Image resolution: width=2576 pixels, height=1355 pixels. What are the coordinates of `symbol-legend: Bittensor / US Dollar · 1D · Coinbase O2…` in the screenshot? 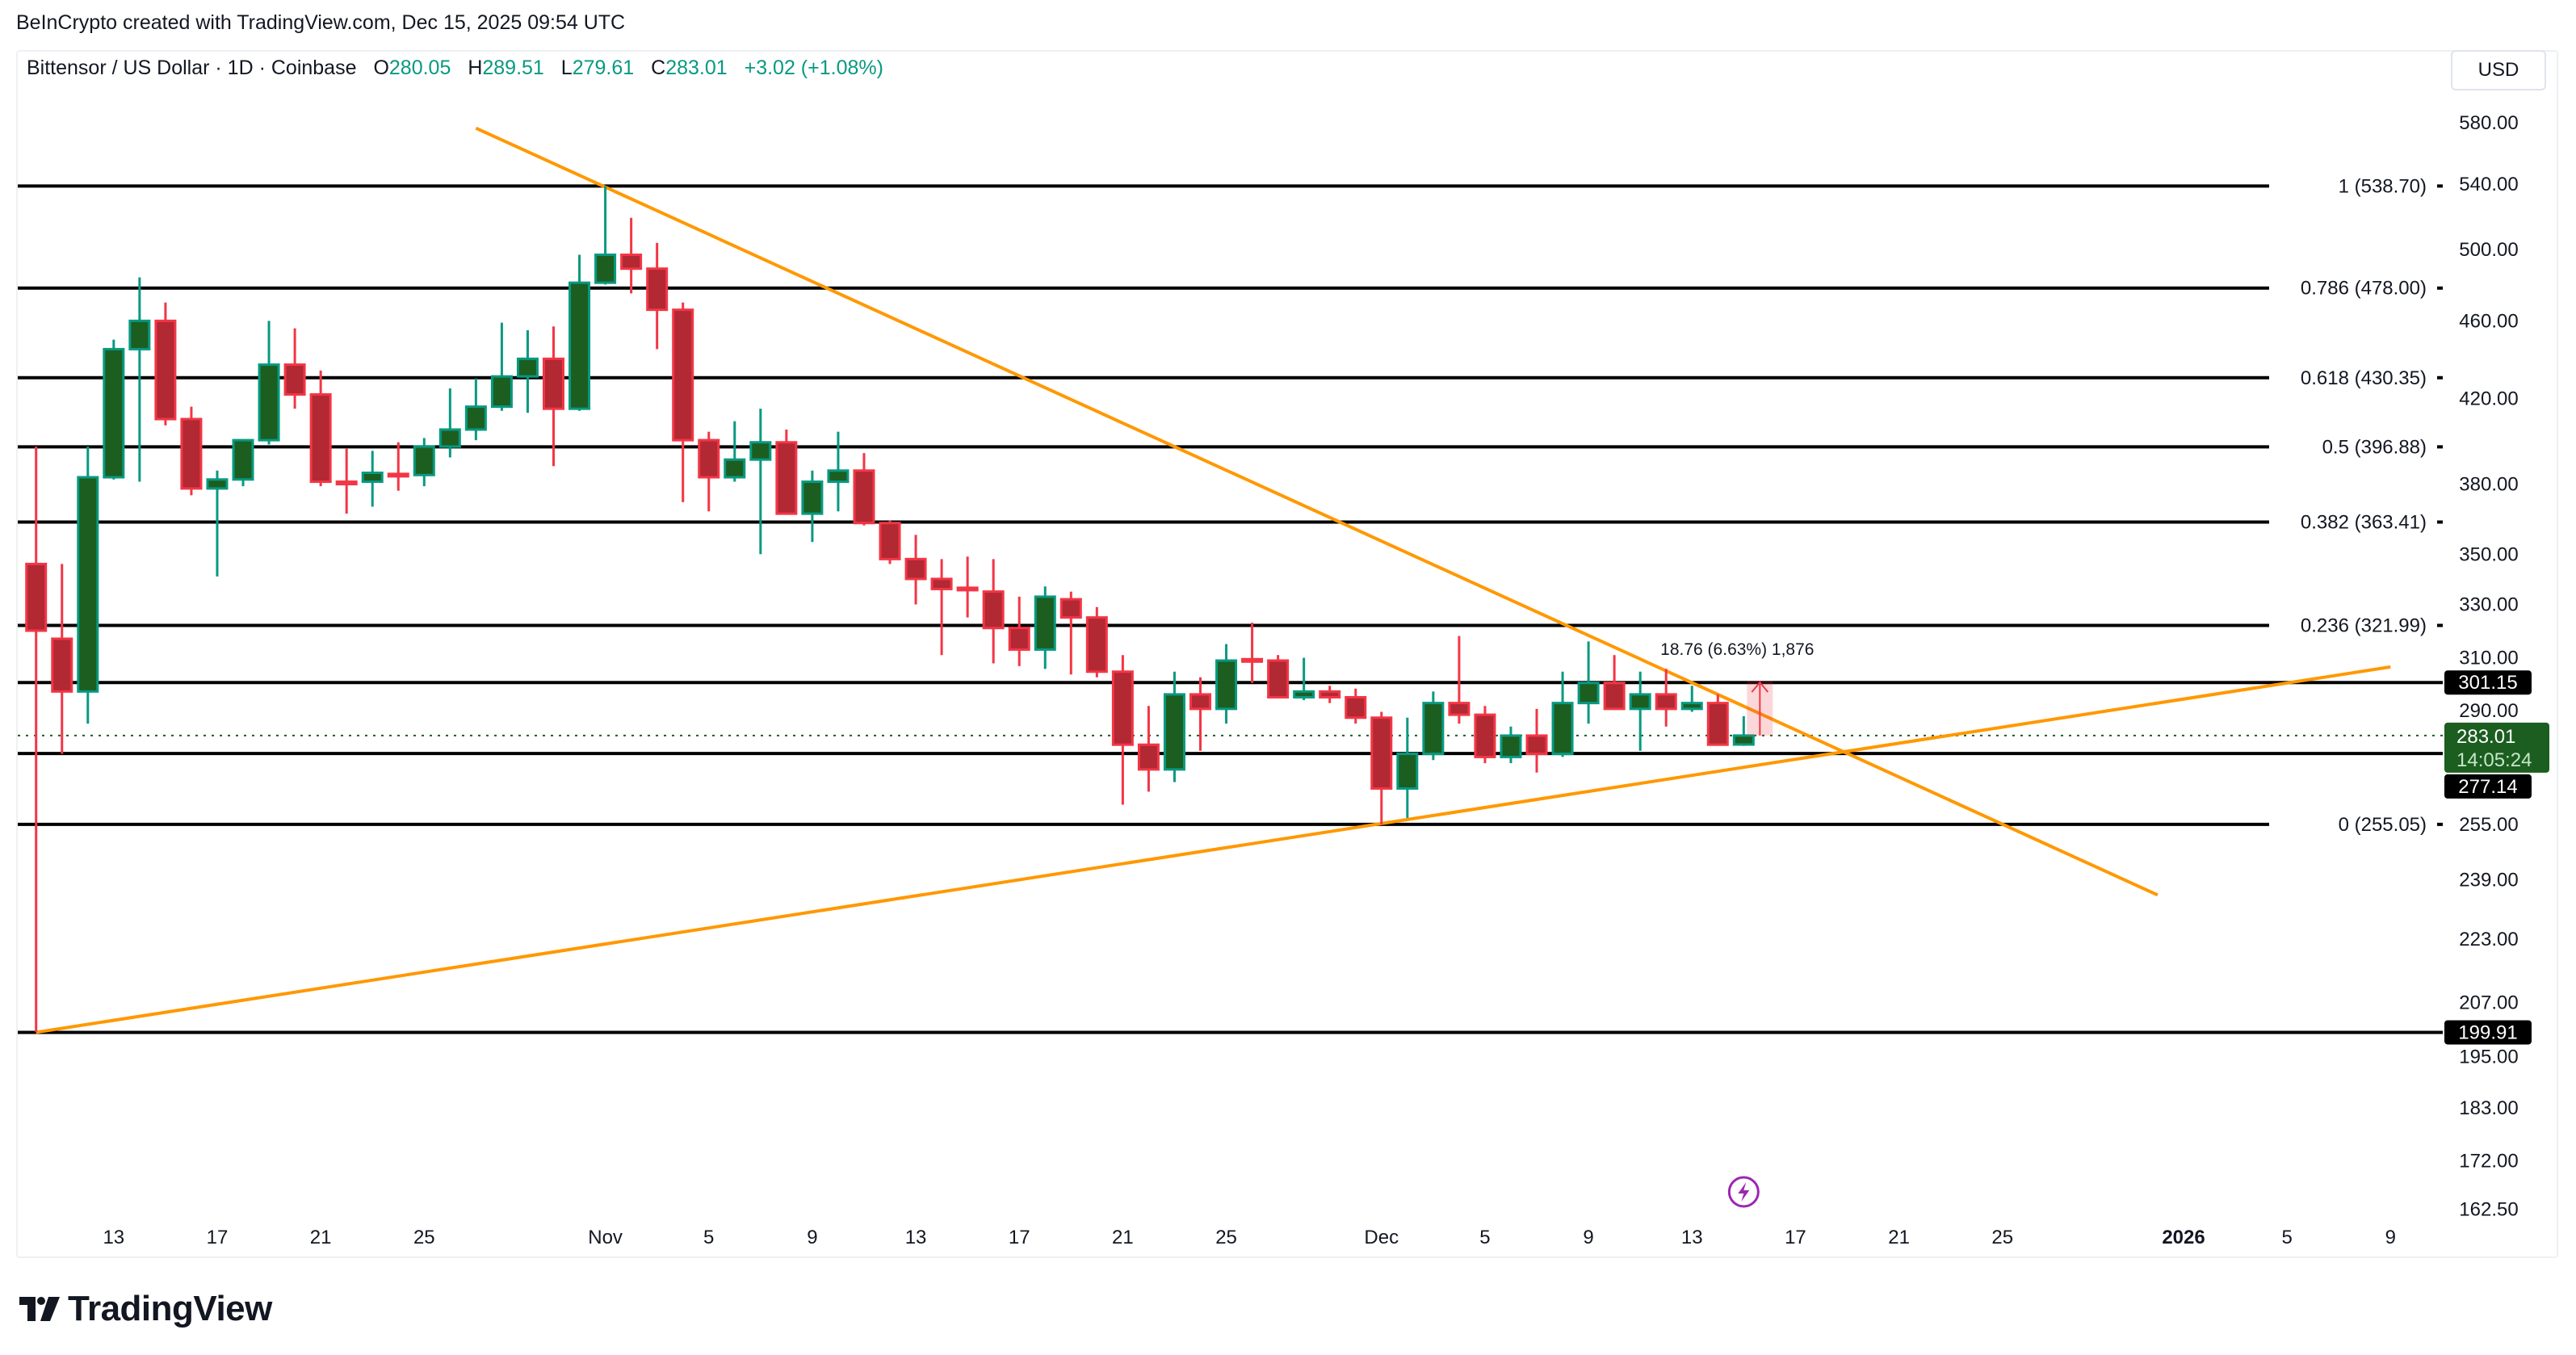 It's located at (455, 69).